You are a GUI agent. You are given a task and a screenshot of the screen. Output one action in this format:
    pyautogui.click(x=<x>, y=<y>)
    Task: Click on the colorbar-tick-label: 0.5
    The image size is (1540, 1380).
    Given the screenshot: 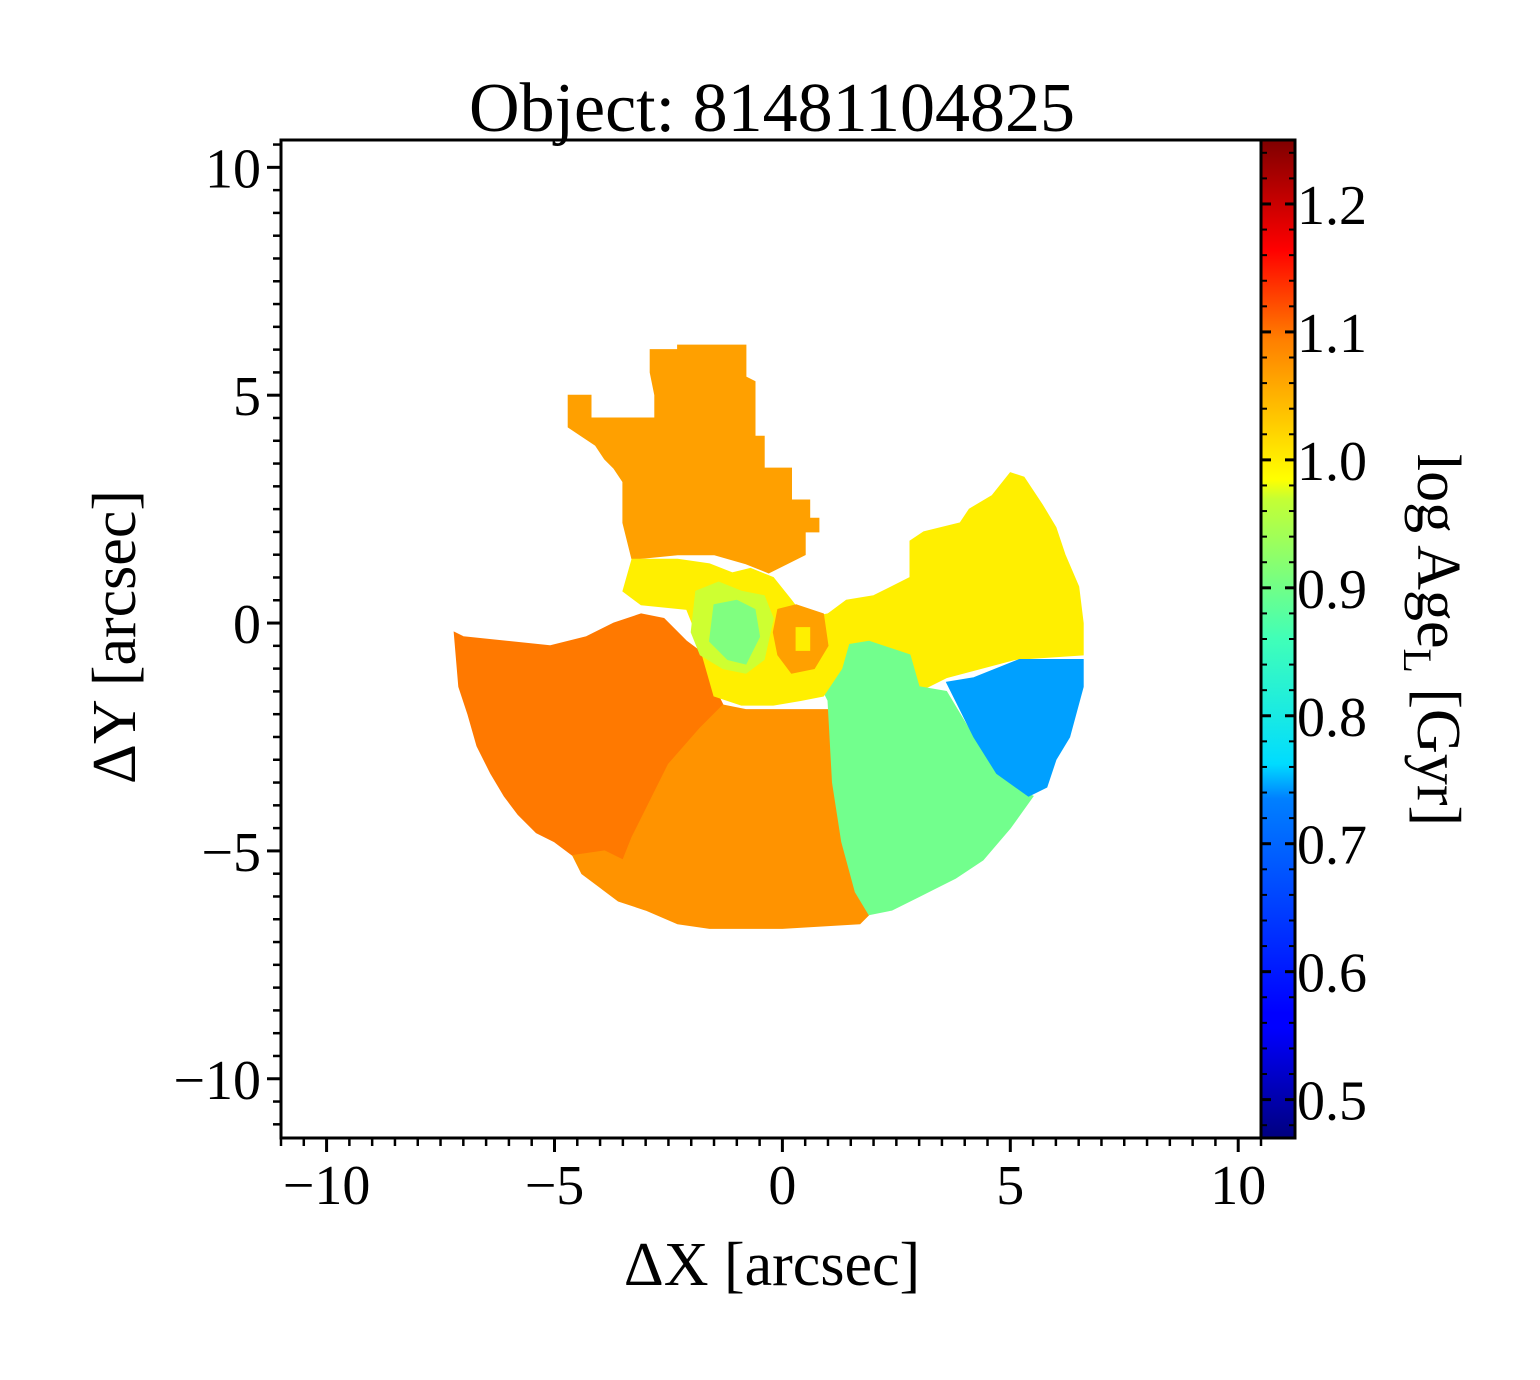 What is the action you would take?
    pyautogui.click(x=1332, y=1102)
    